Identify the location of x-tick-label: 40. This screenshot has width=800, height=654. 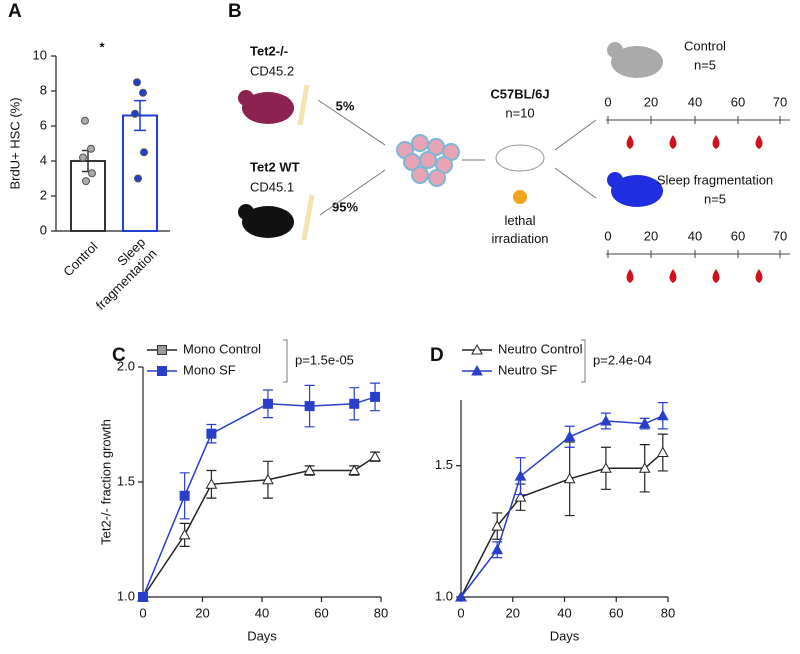
(564, 612).